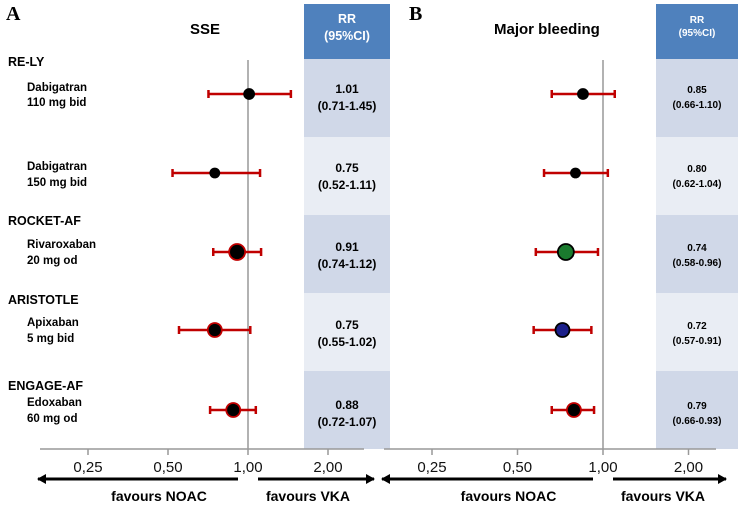  What do you see at coordinates (347, 89) in the screenshot?
I see `rr-value: 1.01` at bounding box center [347, 89].